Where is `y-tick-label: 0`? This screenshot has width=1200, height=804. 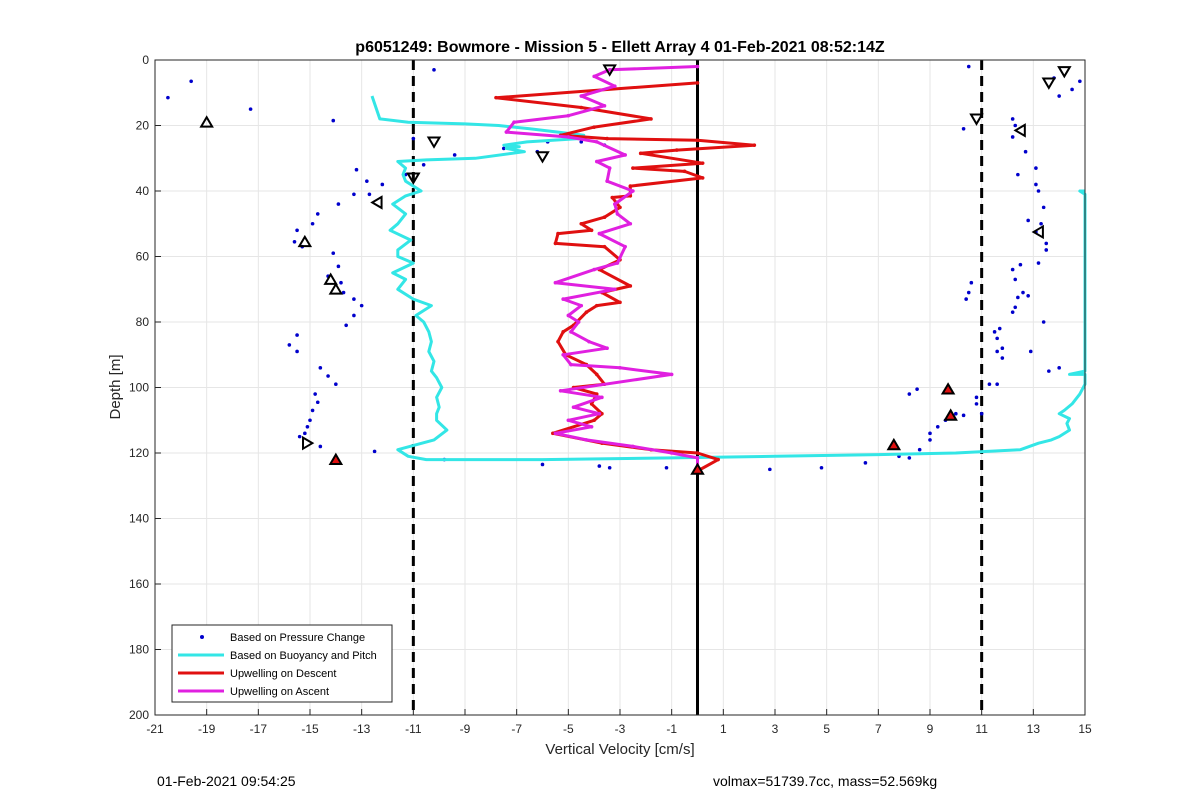
y-tick-label: 0 is located at coordinates (145, 60).